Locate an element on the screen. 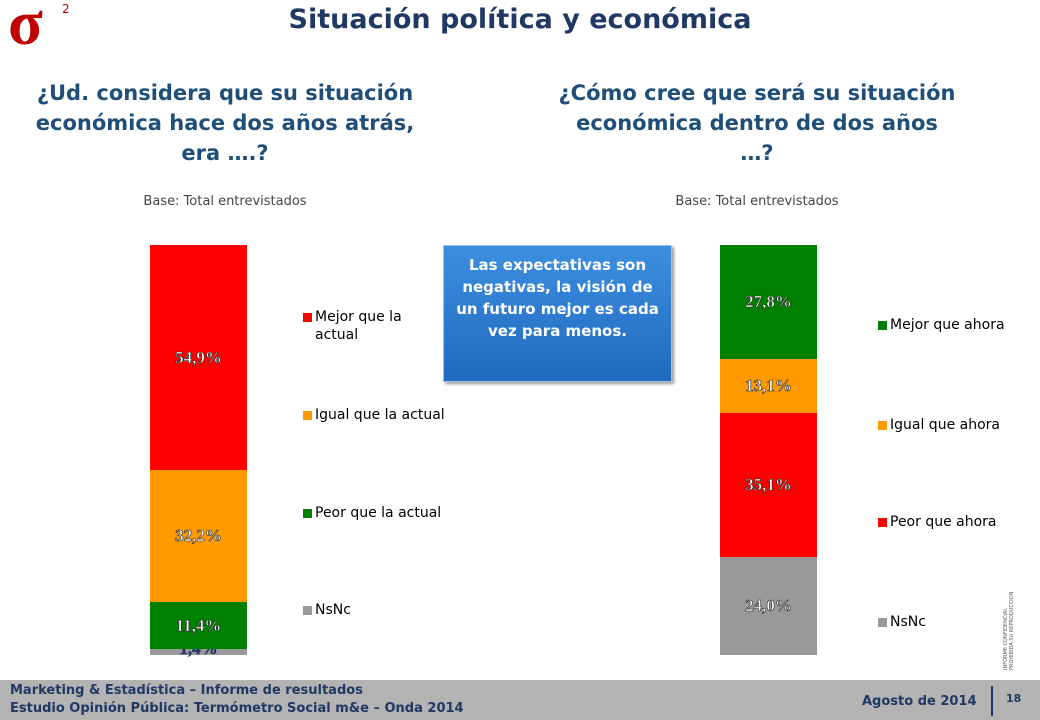  legend-label: Igual que la actual is located at coordinates (374, 415).